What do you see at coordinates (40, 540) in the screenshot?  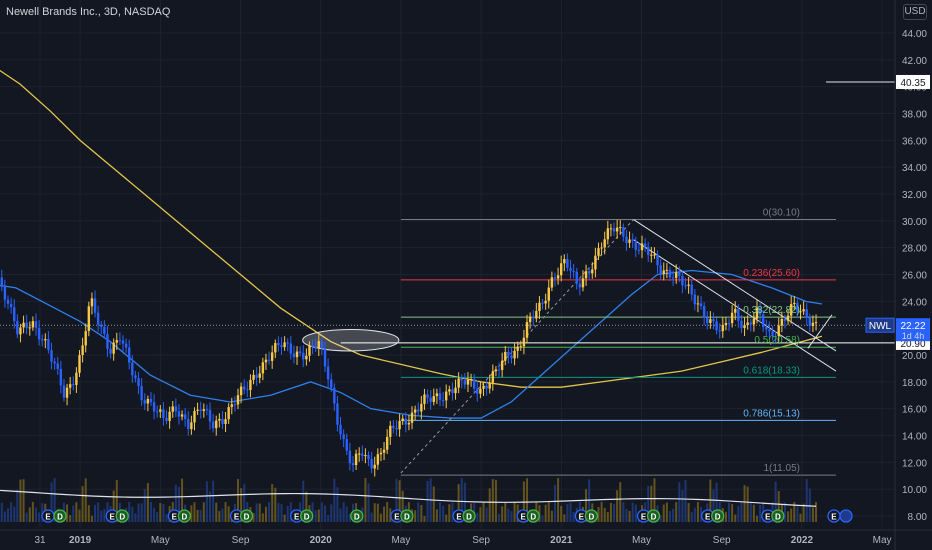 I see `time-tick-label: 31` at bounding box center [40, 540].